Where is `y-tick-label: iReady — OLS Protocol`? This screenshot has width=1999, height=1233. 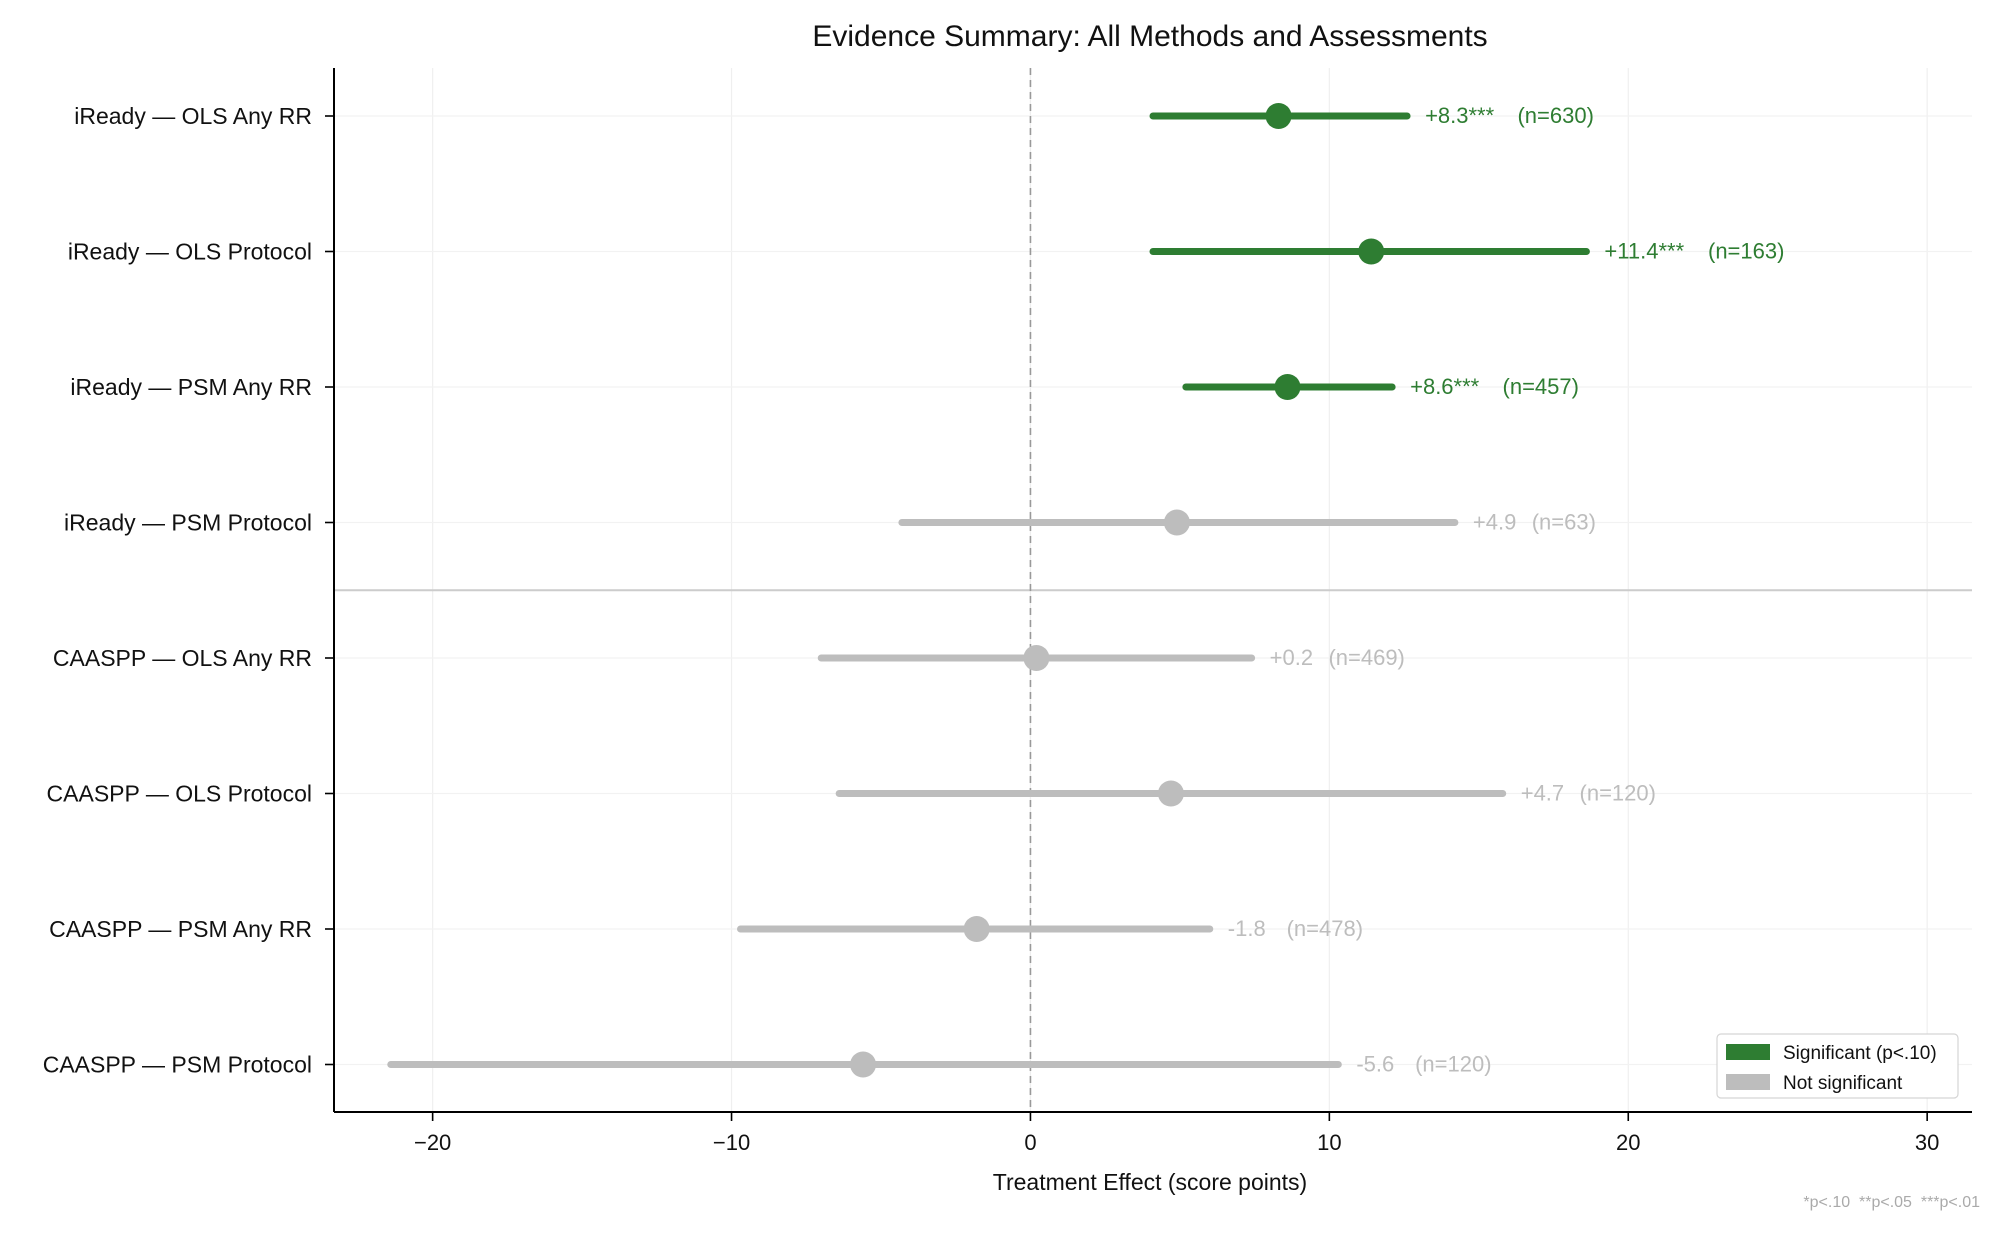 y-tick-label: iReady — OLS Protocol is located at coordinates (190, 252).